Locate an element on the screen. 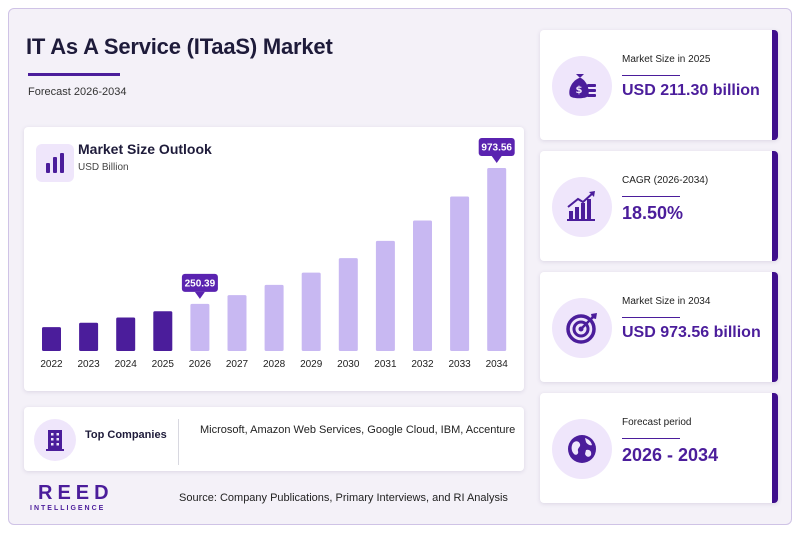 Image resolution: width=800 pixels, height=533 pixels. stat-label: Forecast period is located at coordinates (657, 422).